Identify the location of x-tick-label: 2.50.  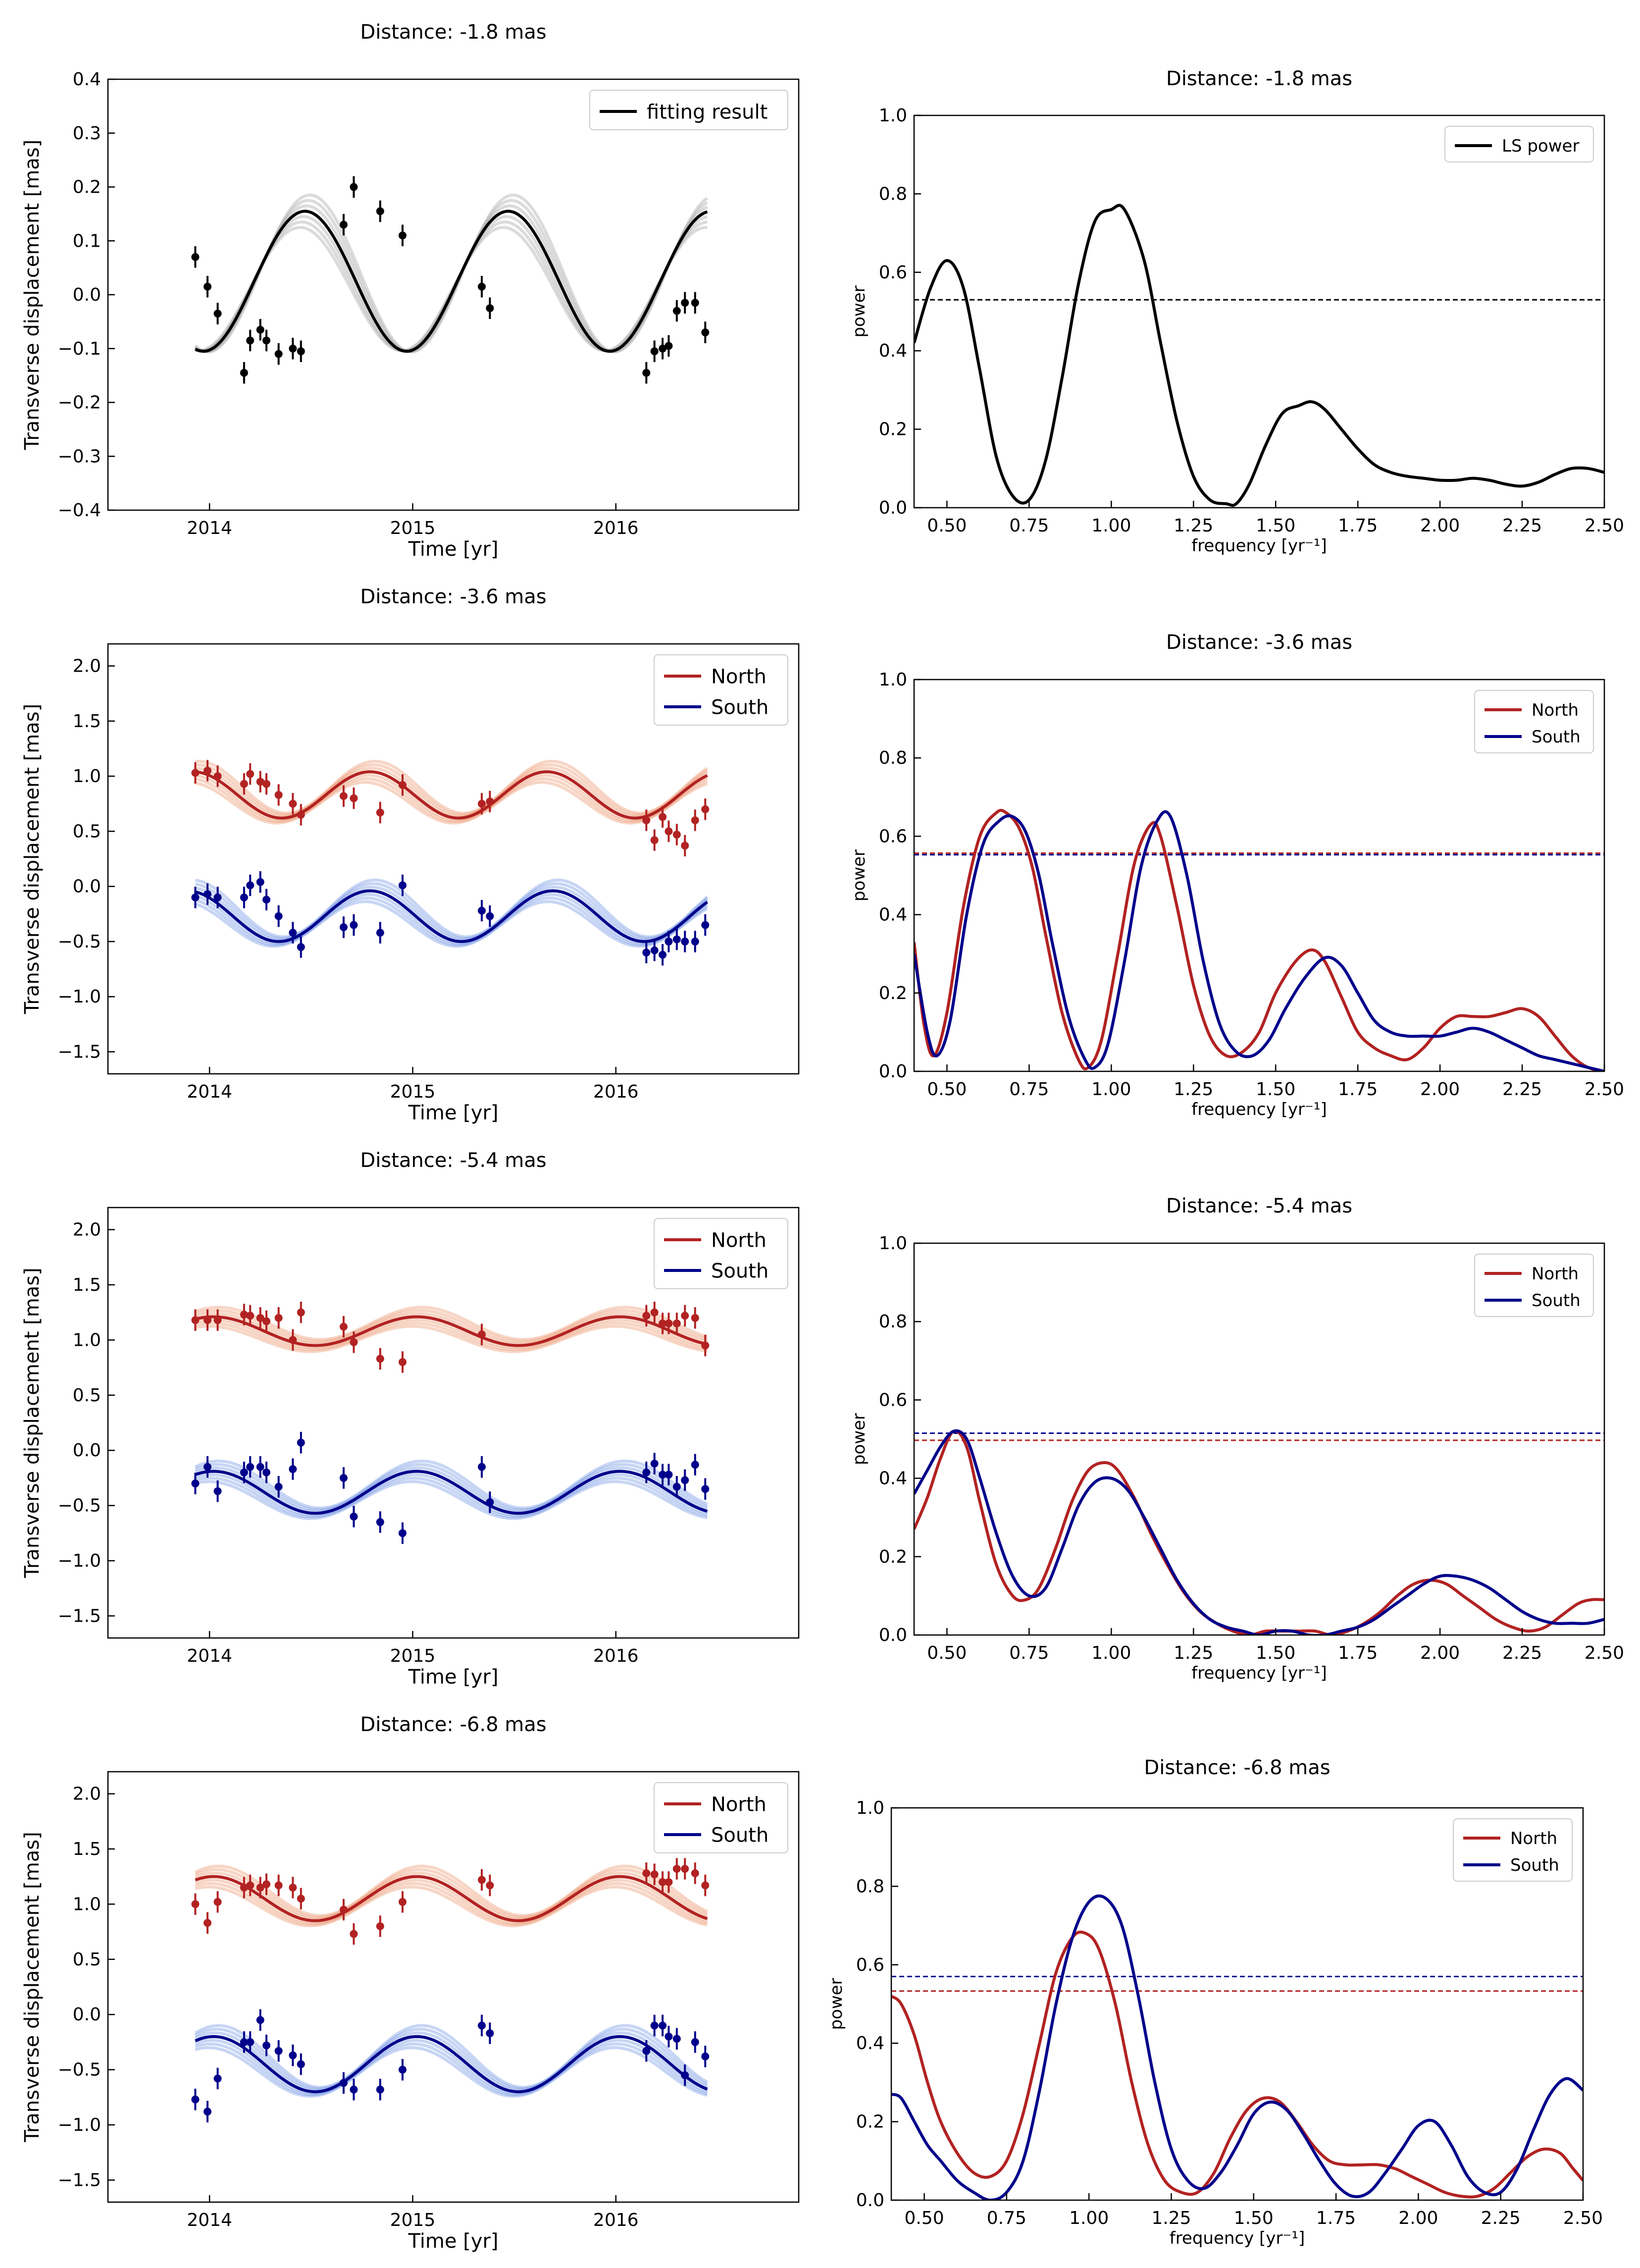
(1604, 1089).